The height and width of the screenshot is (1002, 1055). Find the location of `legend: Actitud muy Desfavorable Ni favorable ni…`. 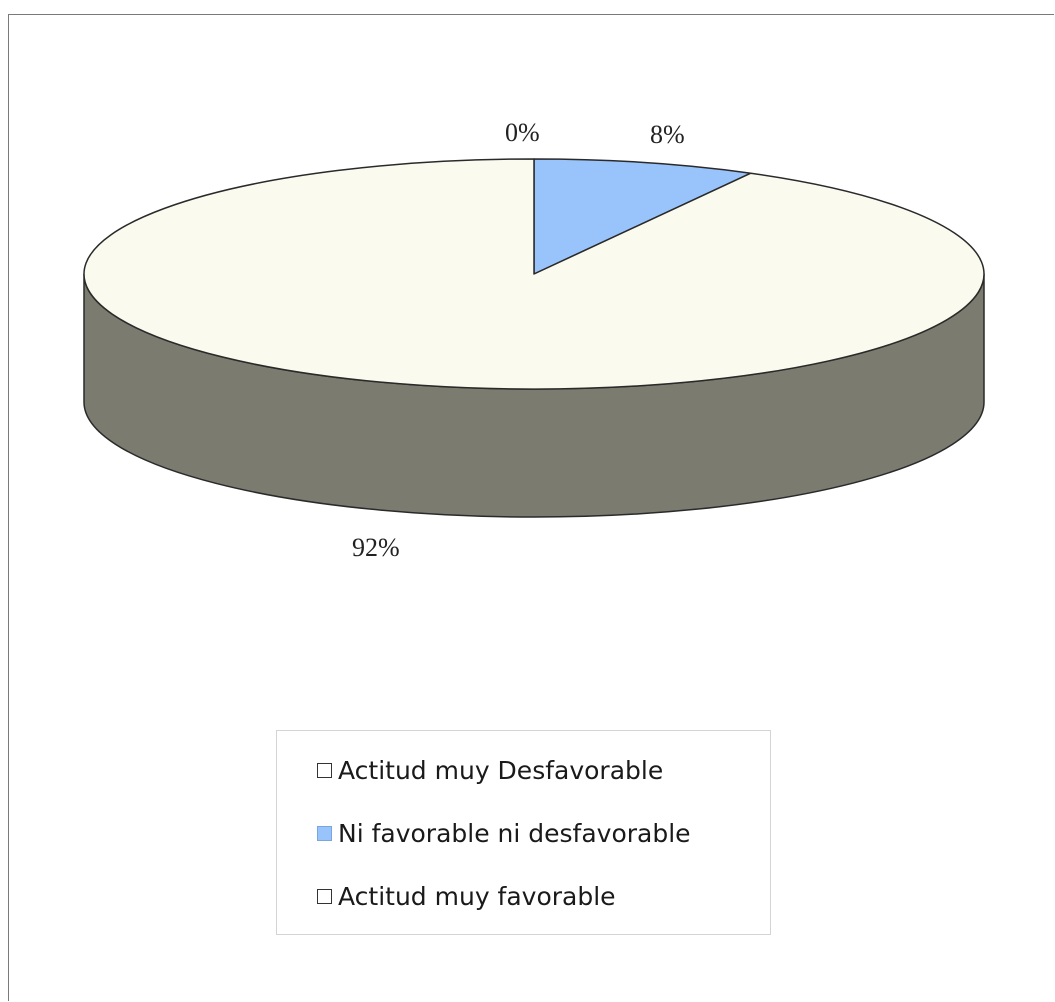

legend: Actitud muy Desfavorable Ni favorable ni… is located at coordinates (523, 832).